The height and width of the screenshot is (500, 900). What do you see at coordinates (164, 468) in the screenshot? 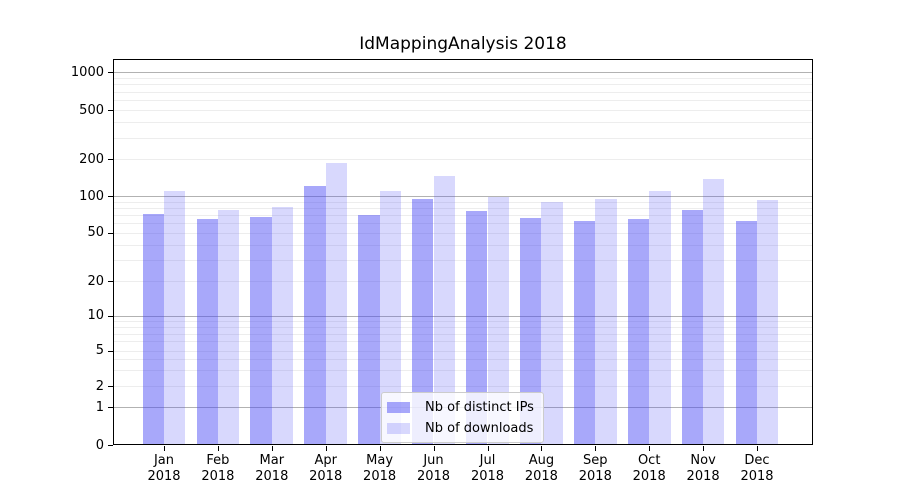
I see `x-tick-label-jan: Jan 2018` at bounding box center [164, 468].